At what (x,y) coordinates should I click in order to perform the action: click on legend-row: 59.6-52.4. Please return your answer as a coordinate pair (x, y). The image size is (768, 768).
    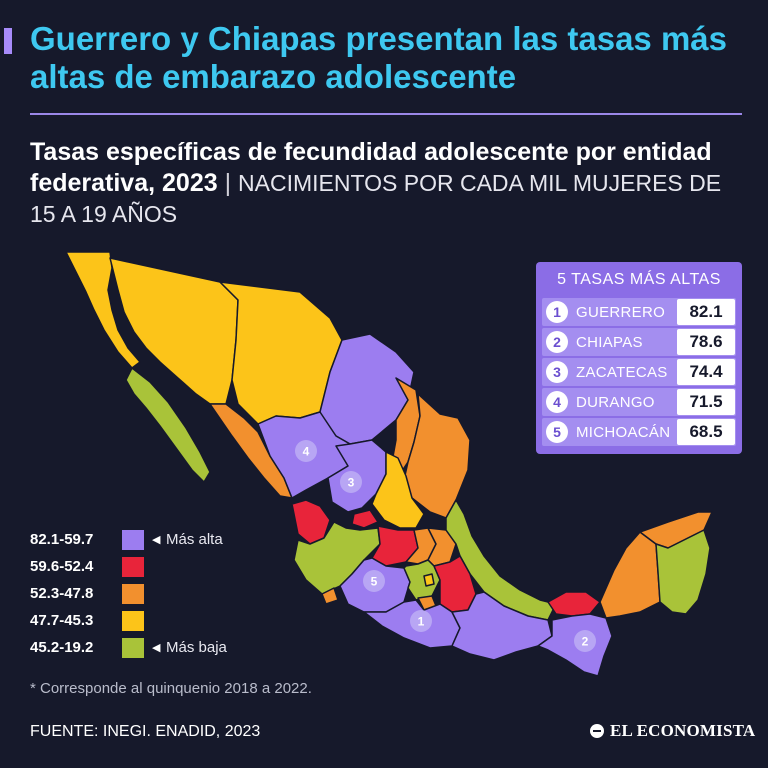
    Looking at the image, I should click on (128, 566).